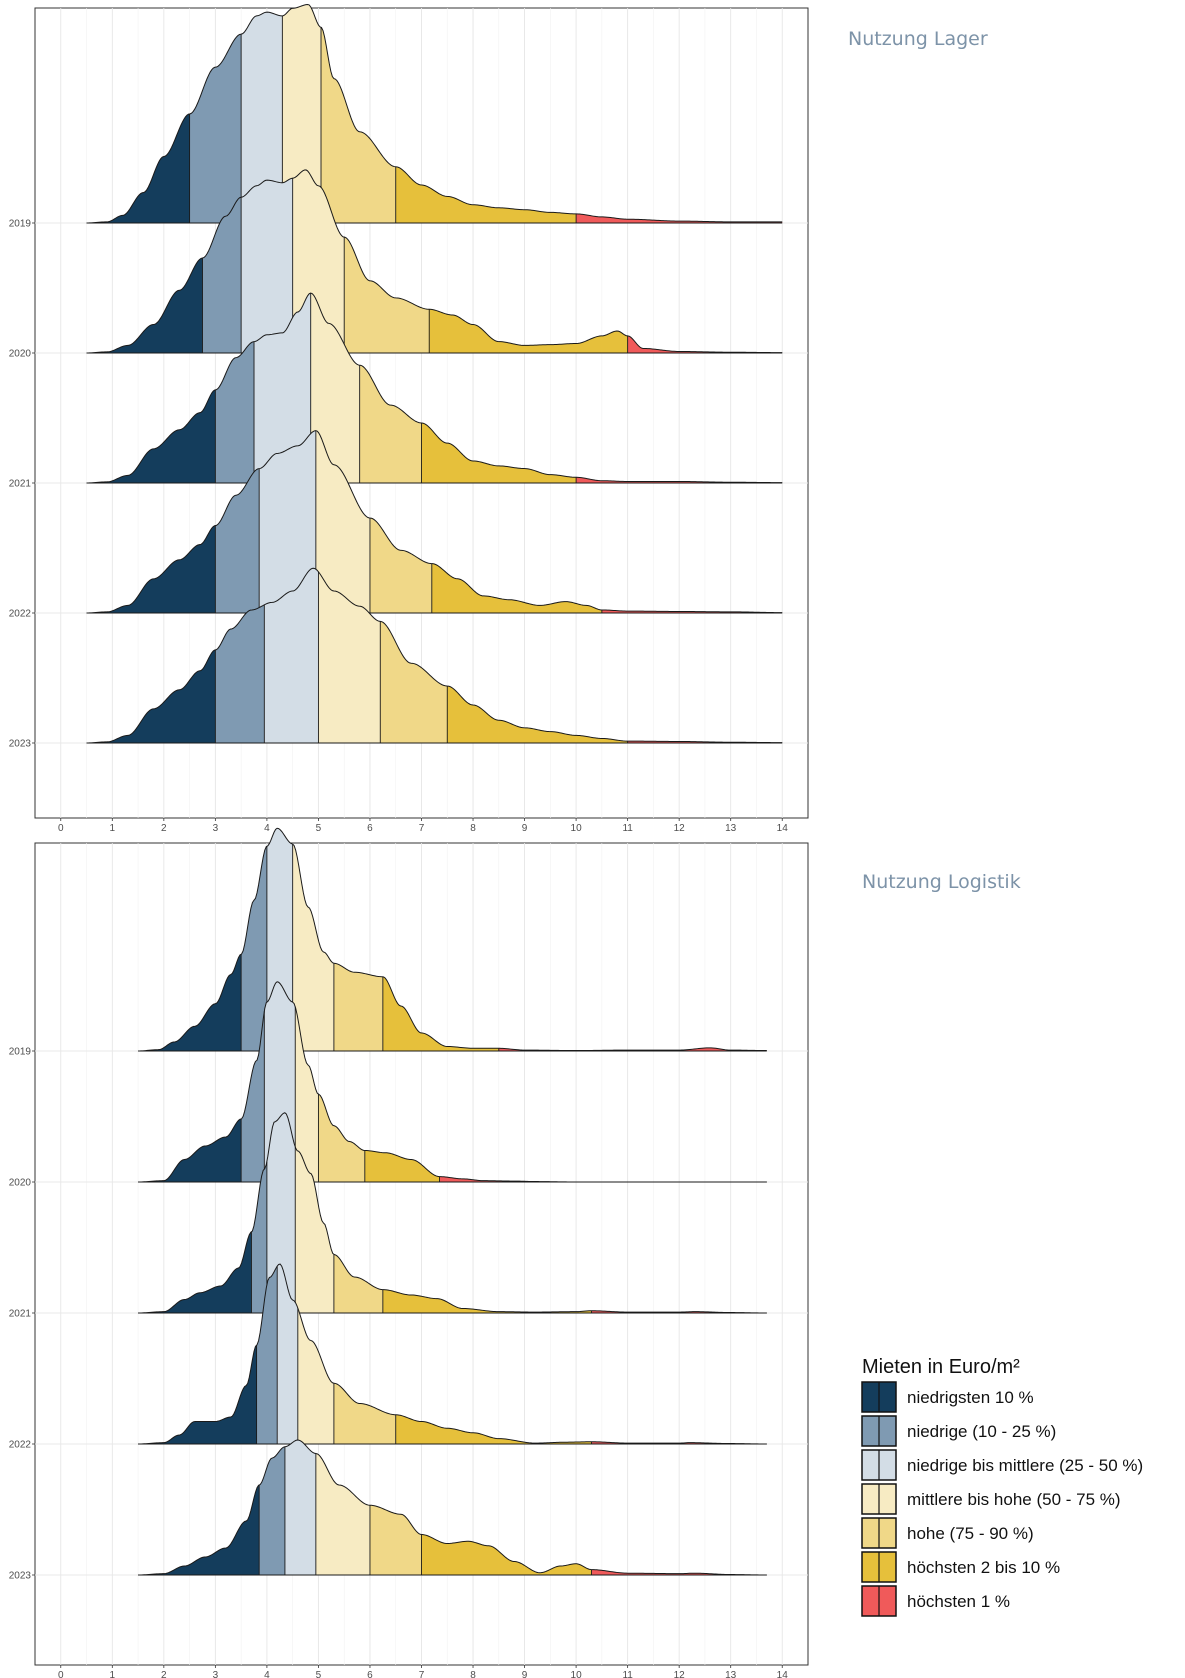  I want to click on legend-label: höchsten 2 bis 10 %, so click(983, 1567).